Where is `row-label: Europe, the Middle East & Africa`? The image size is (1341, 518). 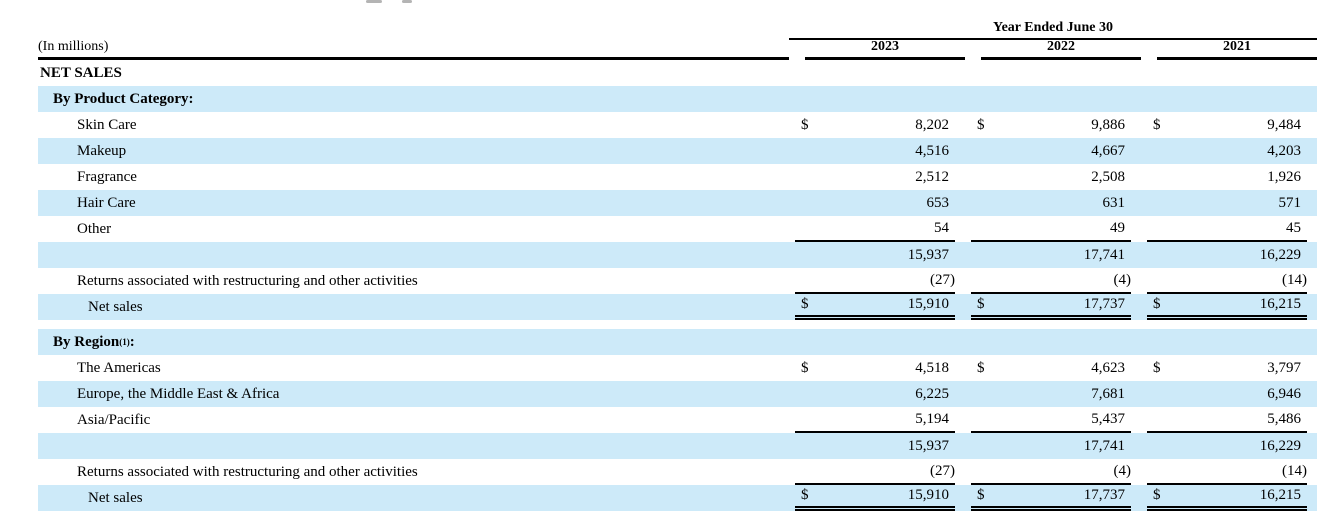 row-label: Europe, the Middle East & Africa is located at coordinates (178, 393).